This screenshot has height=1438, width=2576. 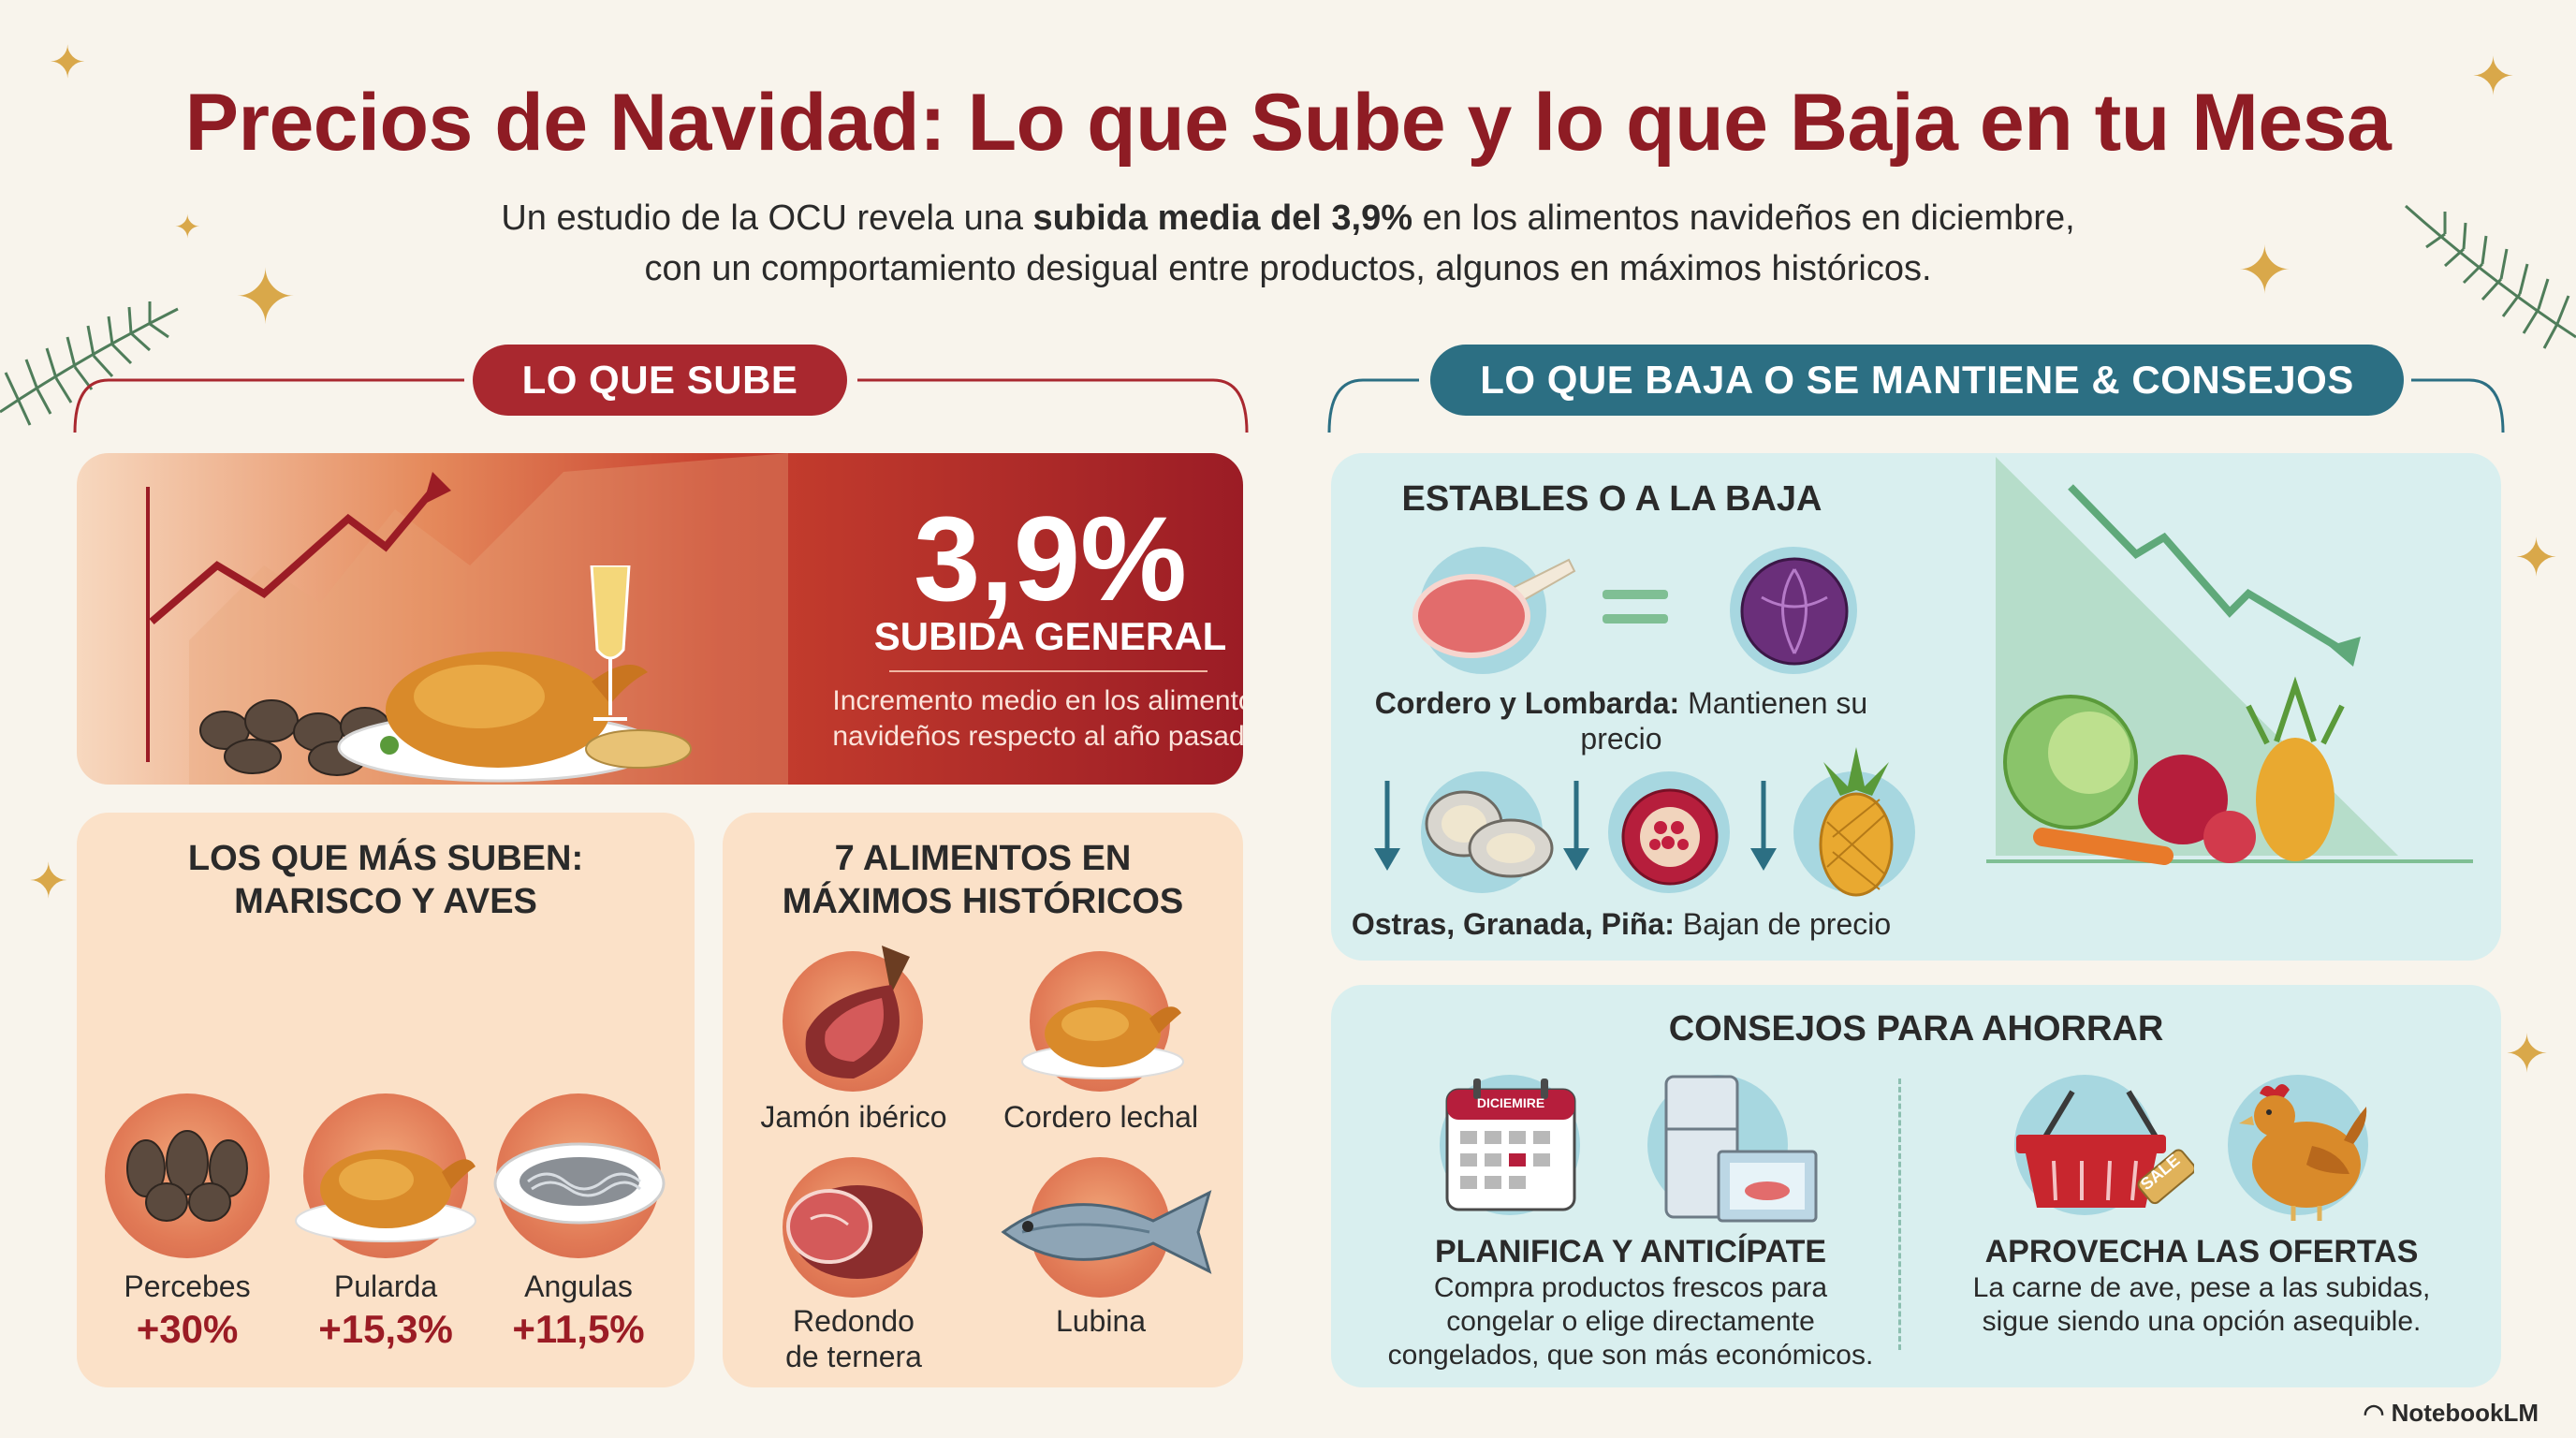 I want to click on jamon-iberico-icon, so click(x=857, y=1012).